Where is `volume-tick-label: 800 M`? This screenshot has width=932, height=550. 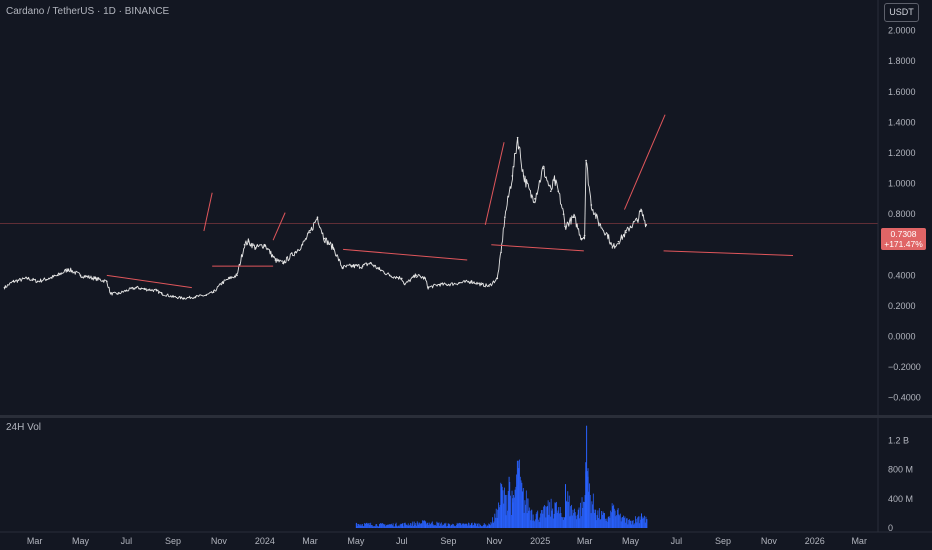
volume-tick-label: 800 M is located at coordinates (900, 470).